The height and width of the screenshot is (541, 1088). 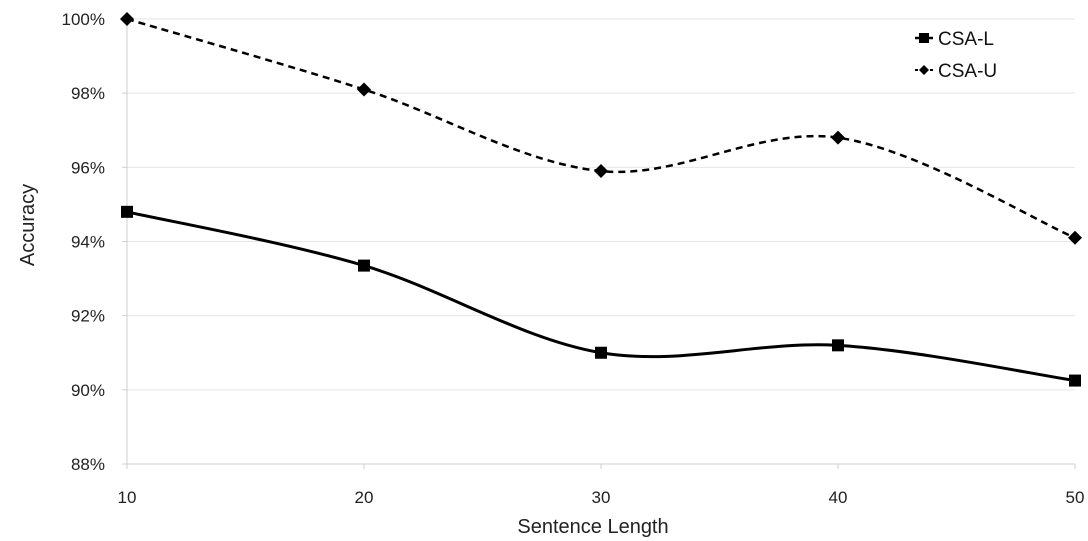 What do you see at coordinates (956, 55) in the screenshot?
I see `legend: CSA-L CSA-U` at bounding box center [956, 55].